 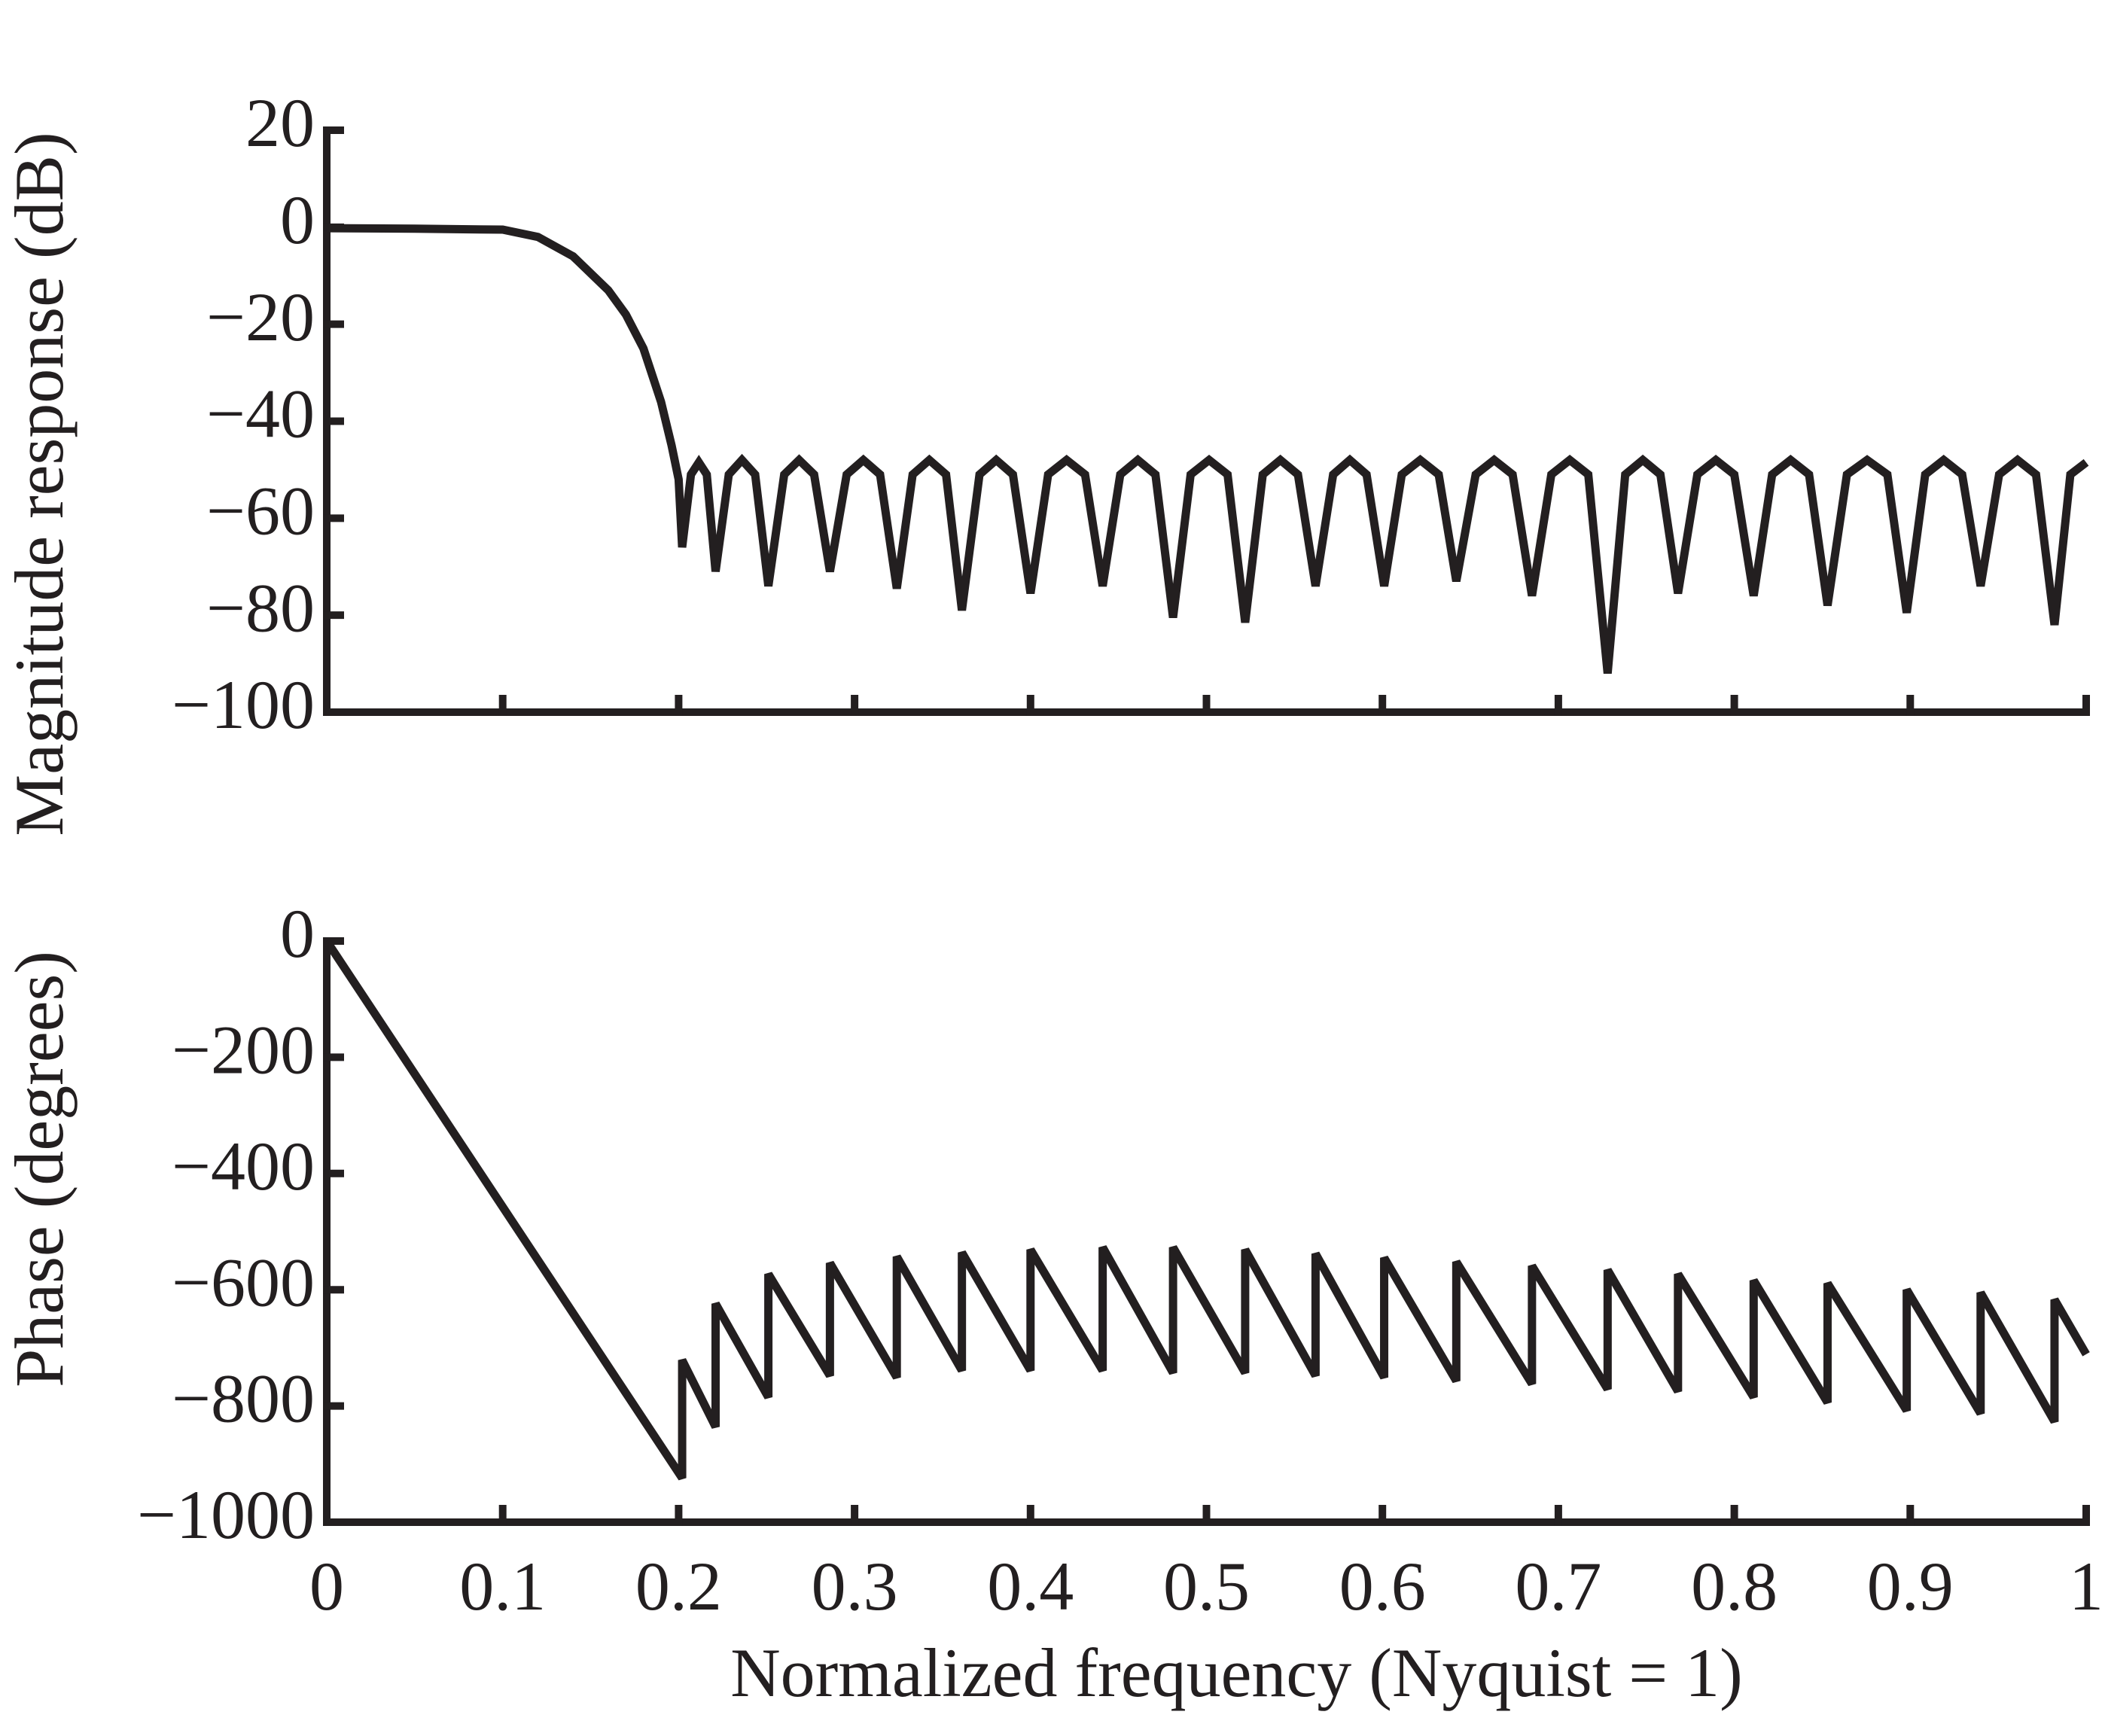 I want to click on y-tick-label: −100, so click(x=243, y=705).